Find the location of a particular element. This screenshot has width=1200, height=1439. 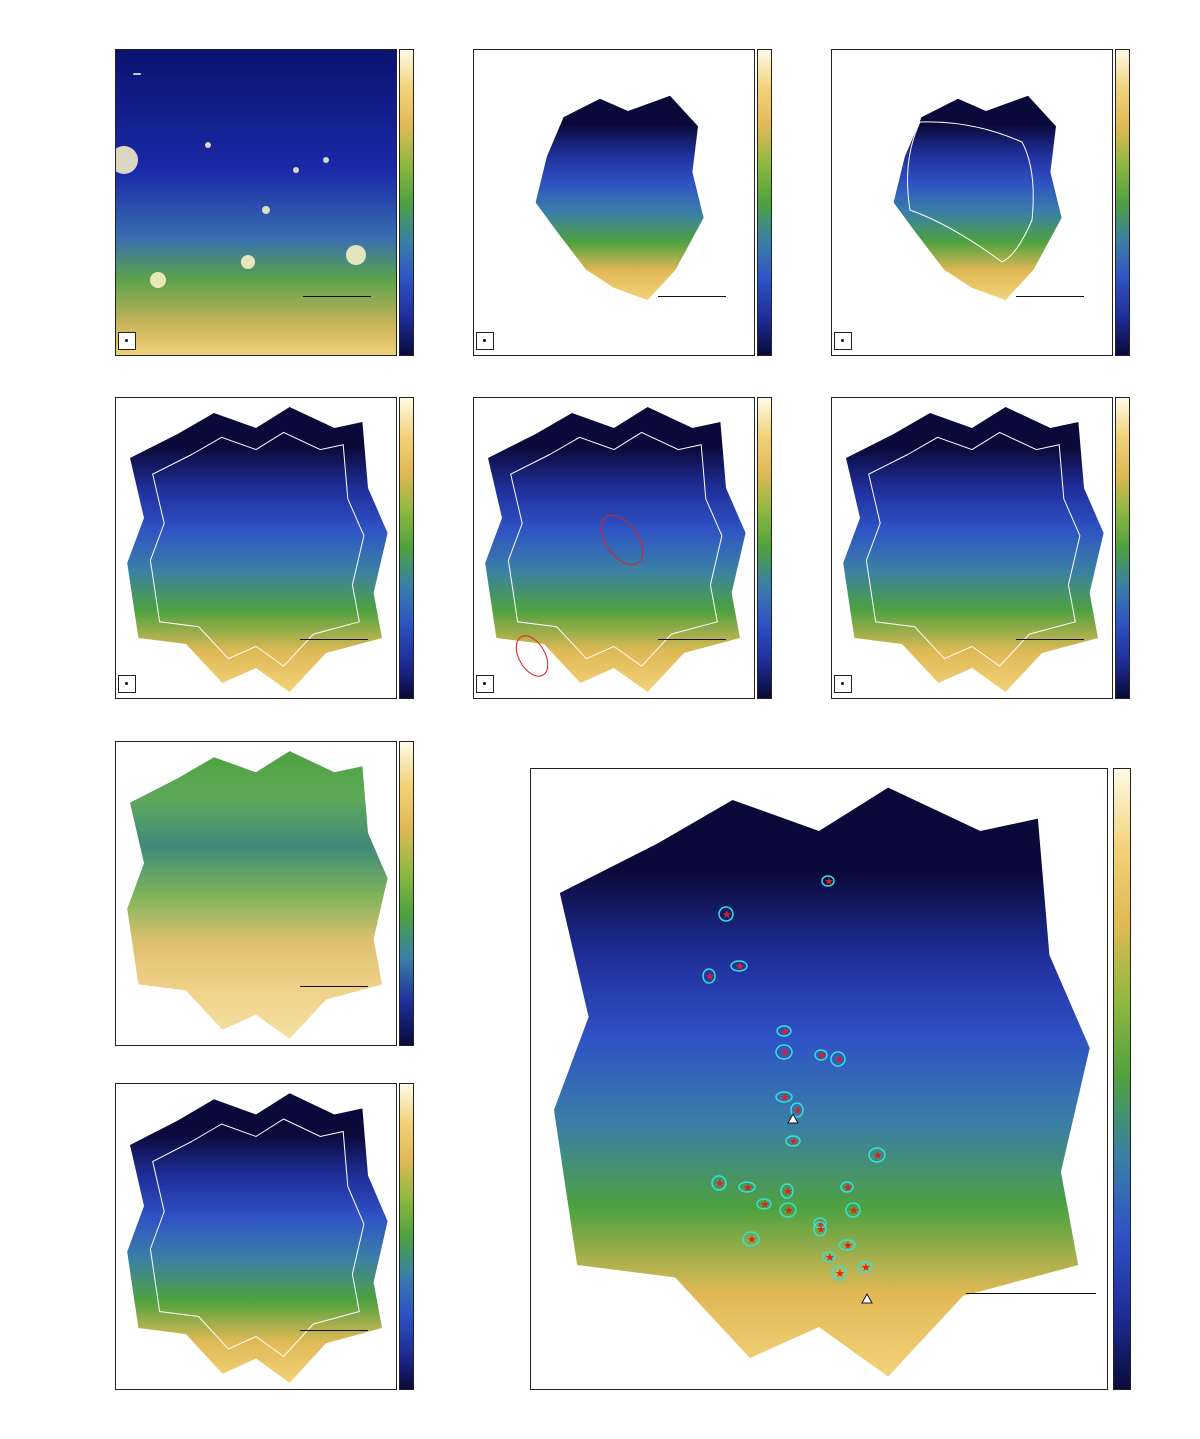

panel-d-beam is located at coordinates (127, 684).